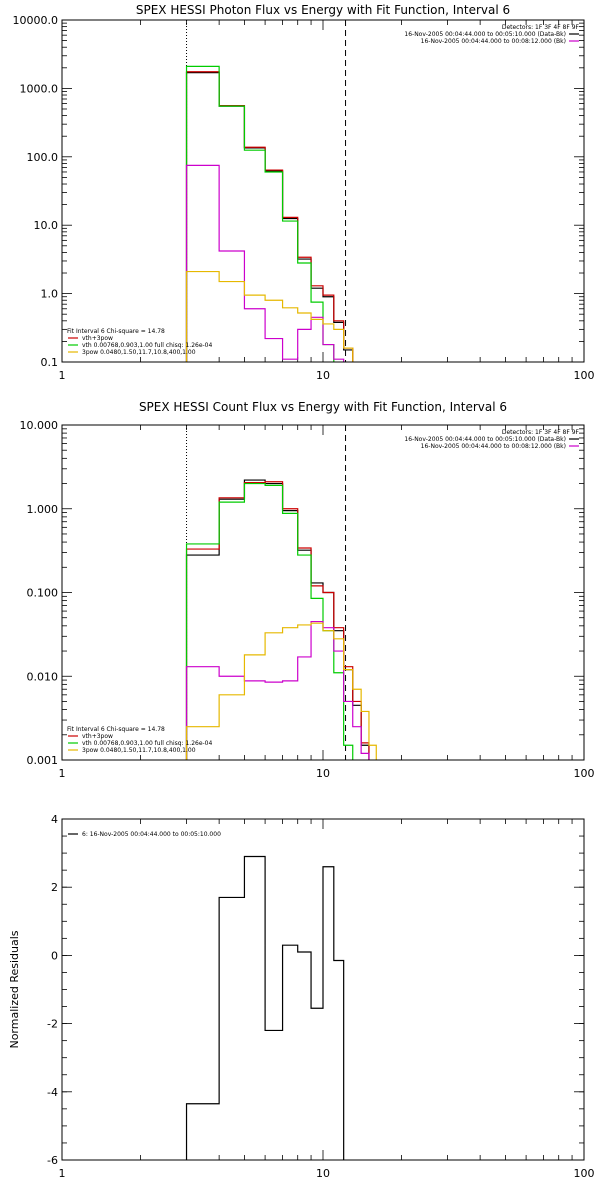 The width and height of the screenshot is (600, 1200). I want to click on y-tick-label: 1000.0, so click(39, 88).